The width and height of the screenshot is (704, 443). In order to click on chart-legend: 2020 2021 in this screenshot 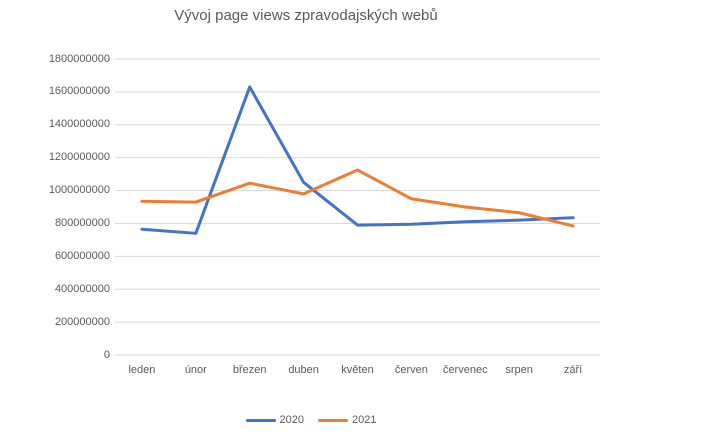, I will do `click(311, 420)`.